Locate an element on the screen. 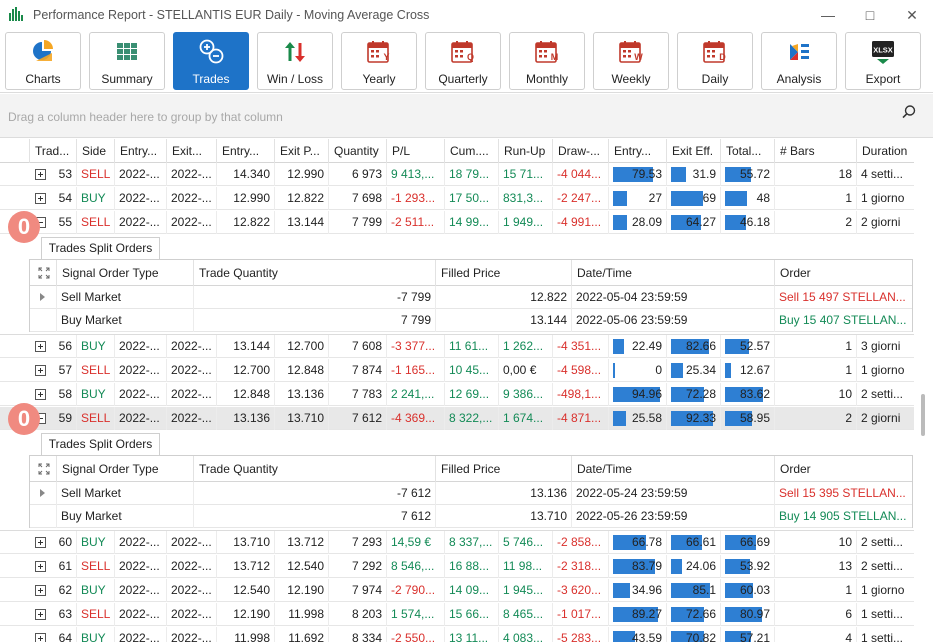 The width and height of the screenshot is (933, 642). split-count-badge: 0 is located at coordinates (24, 227).